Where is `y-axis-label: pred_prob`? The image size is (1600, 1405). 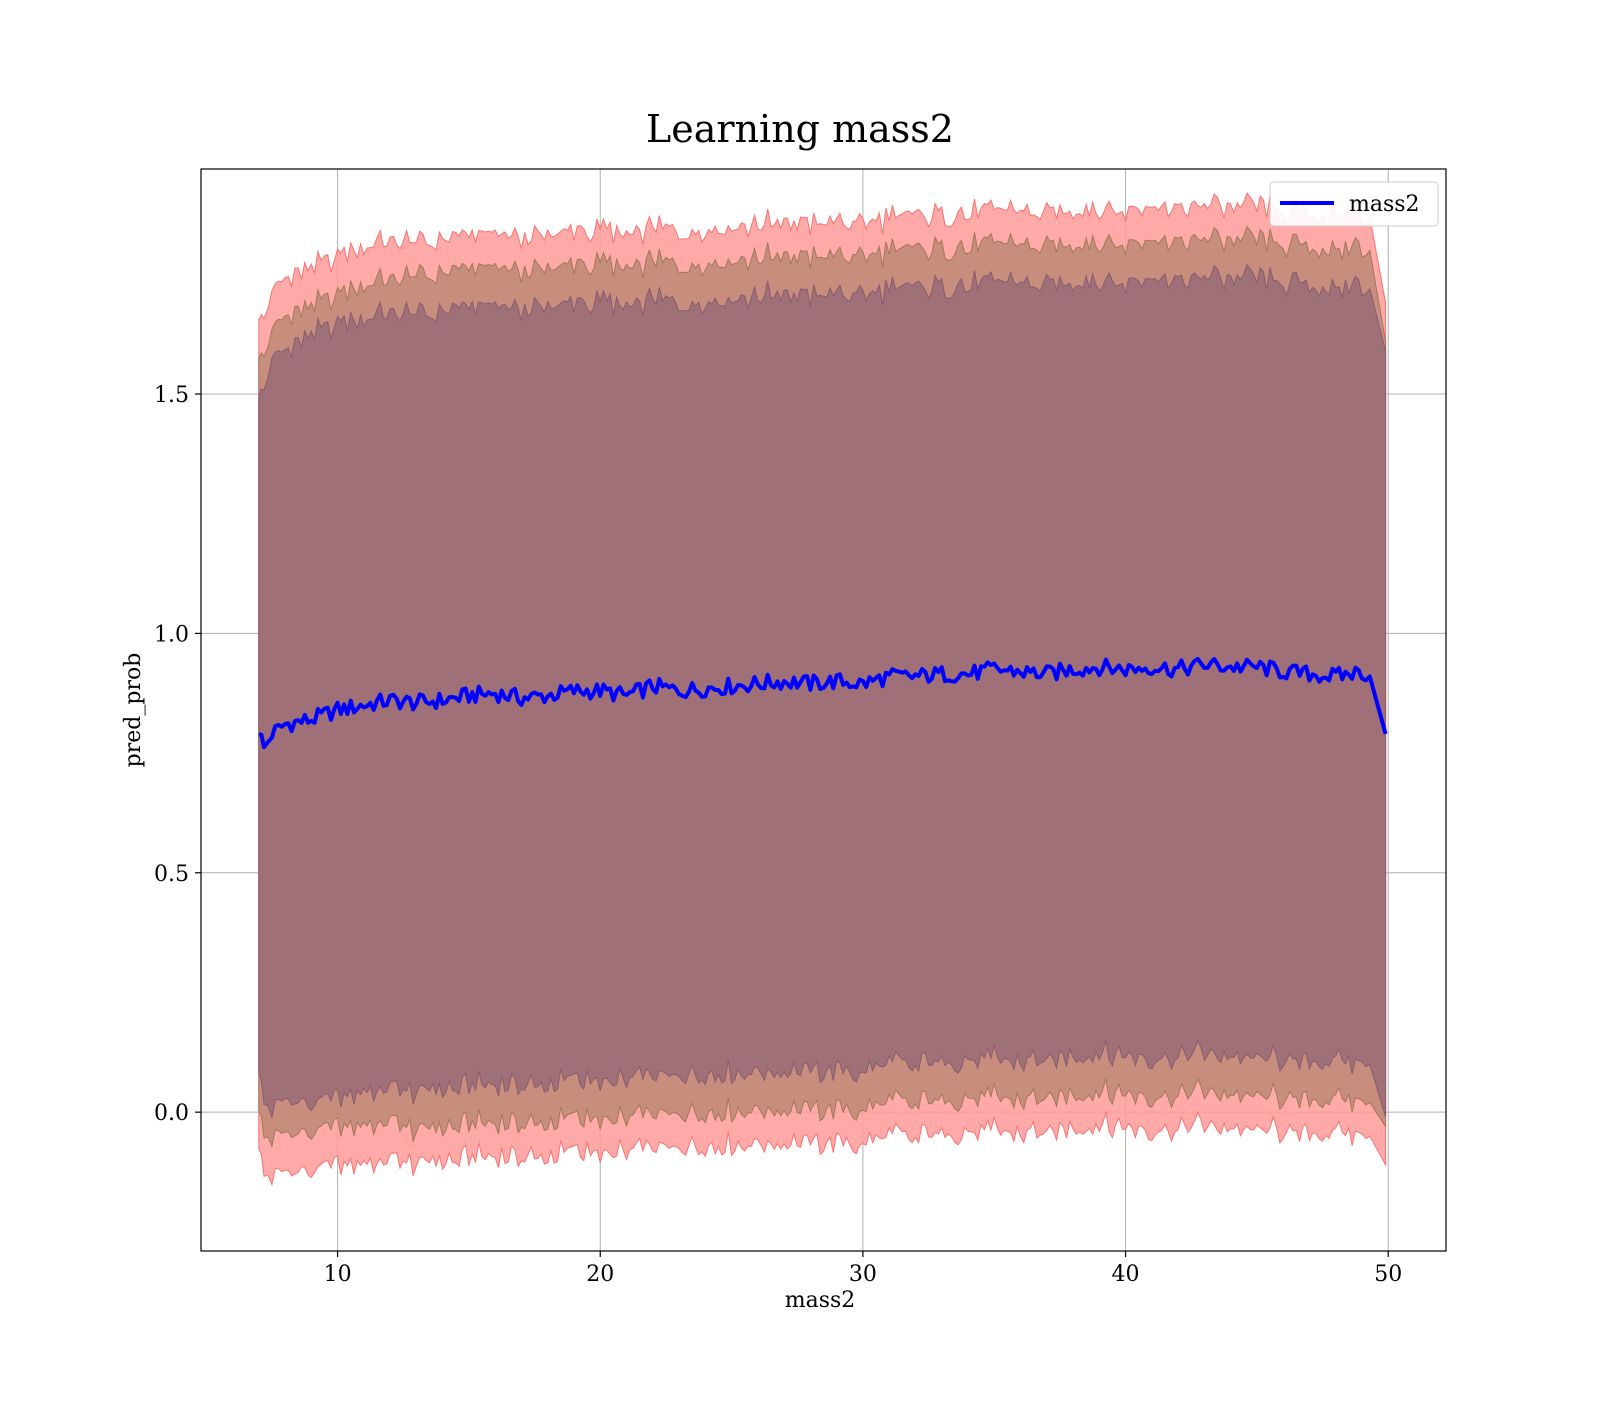
y-axis-label: pred_prob is located at coordinates (133, 710).